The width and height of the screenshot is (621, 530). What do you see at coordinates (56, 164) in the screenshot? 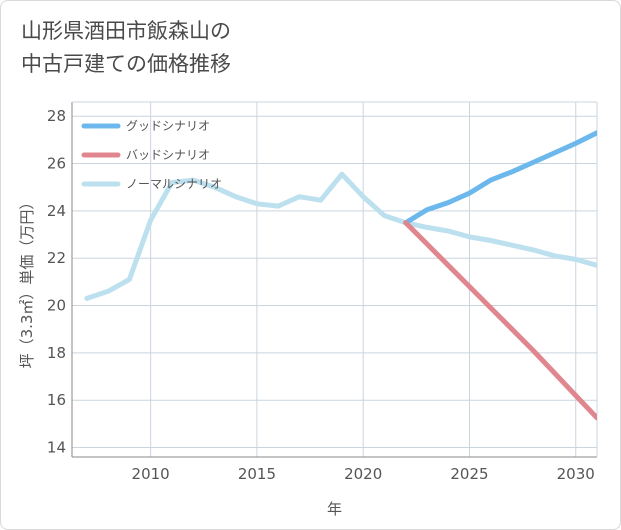
I see `y-tick-label: 26` at bounding box center [56, 164].